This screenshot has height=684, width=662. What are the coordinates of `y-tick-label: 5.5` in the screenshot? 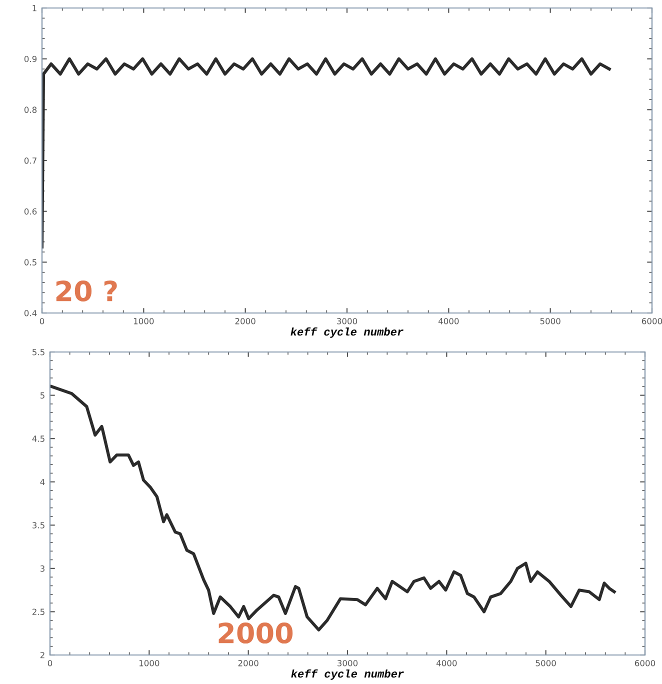 It's located at (38, 352).